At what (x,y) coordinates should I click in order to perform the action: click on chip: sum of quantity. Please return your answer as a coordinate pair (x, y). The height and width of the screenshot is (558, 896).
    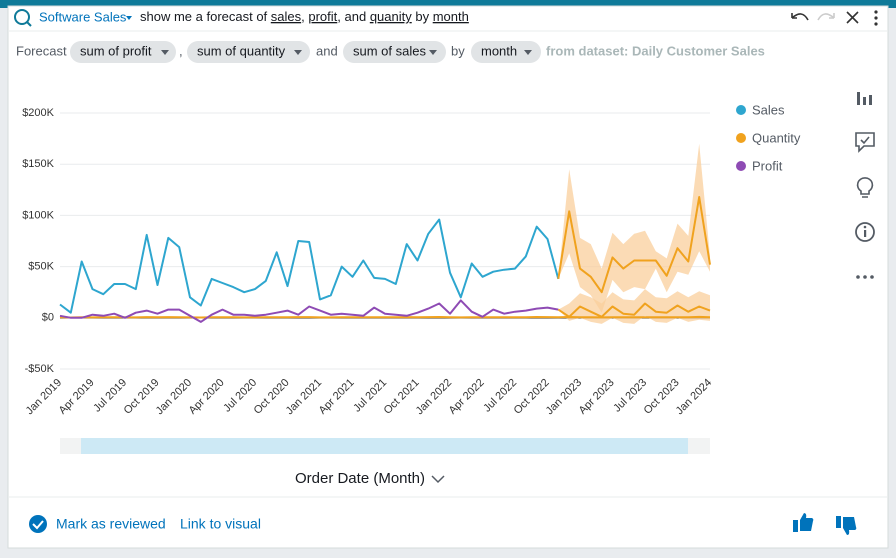
    Looking at the image, I should click on (248, 52).